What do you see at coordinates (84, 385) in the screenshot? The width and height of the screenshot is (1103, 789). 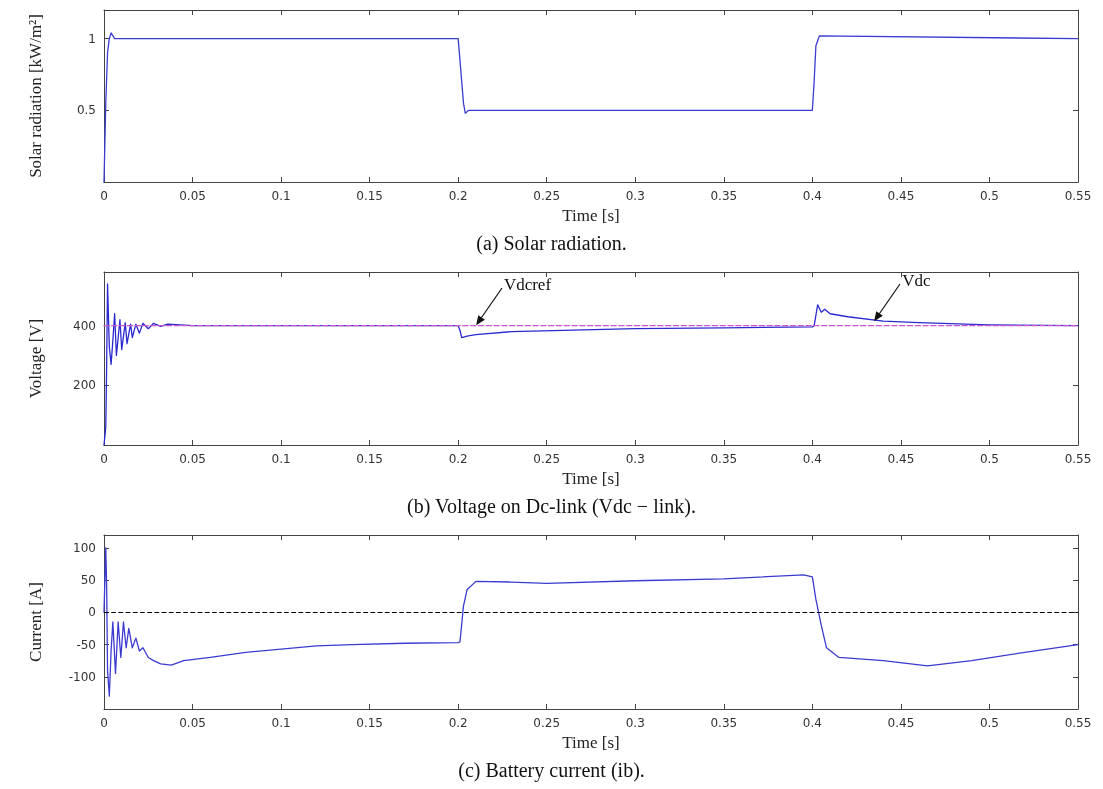 I see `y-tick-label: 200` at bounding box center [84, 385].